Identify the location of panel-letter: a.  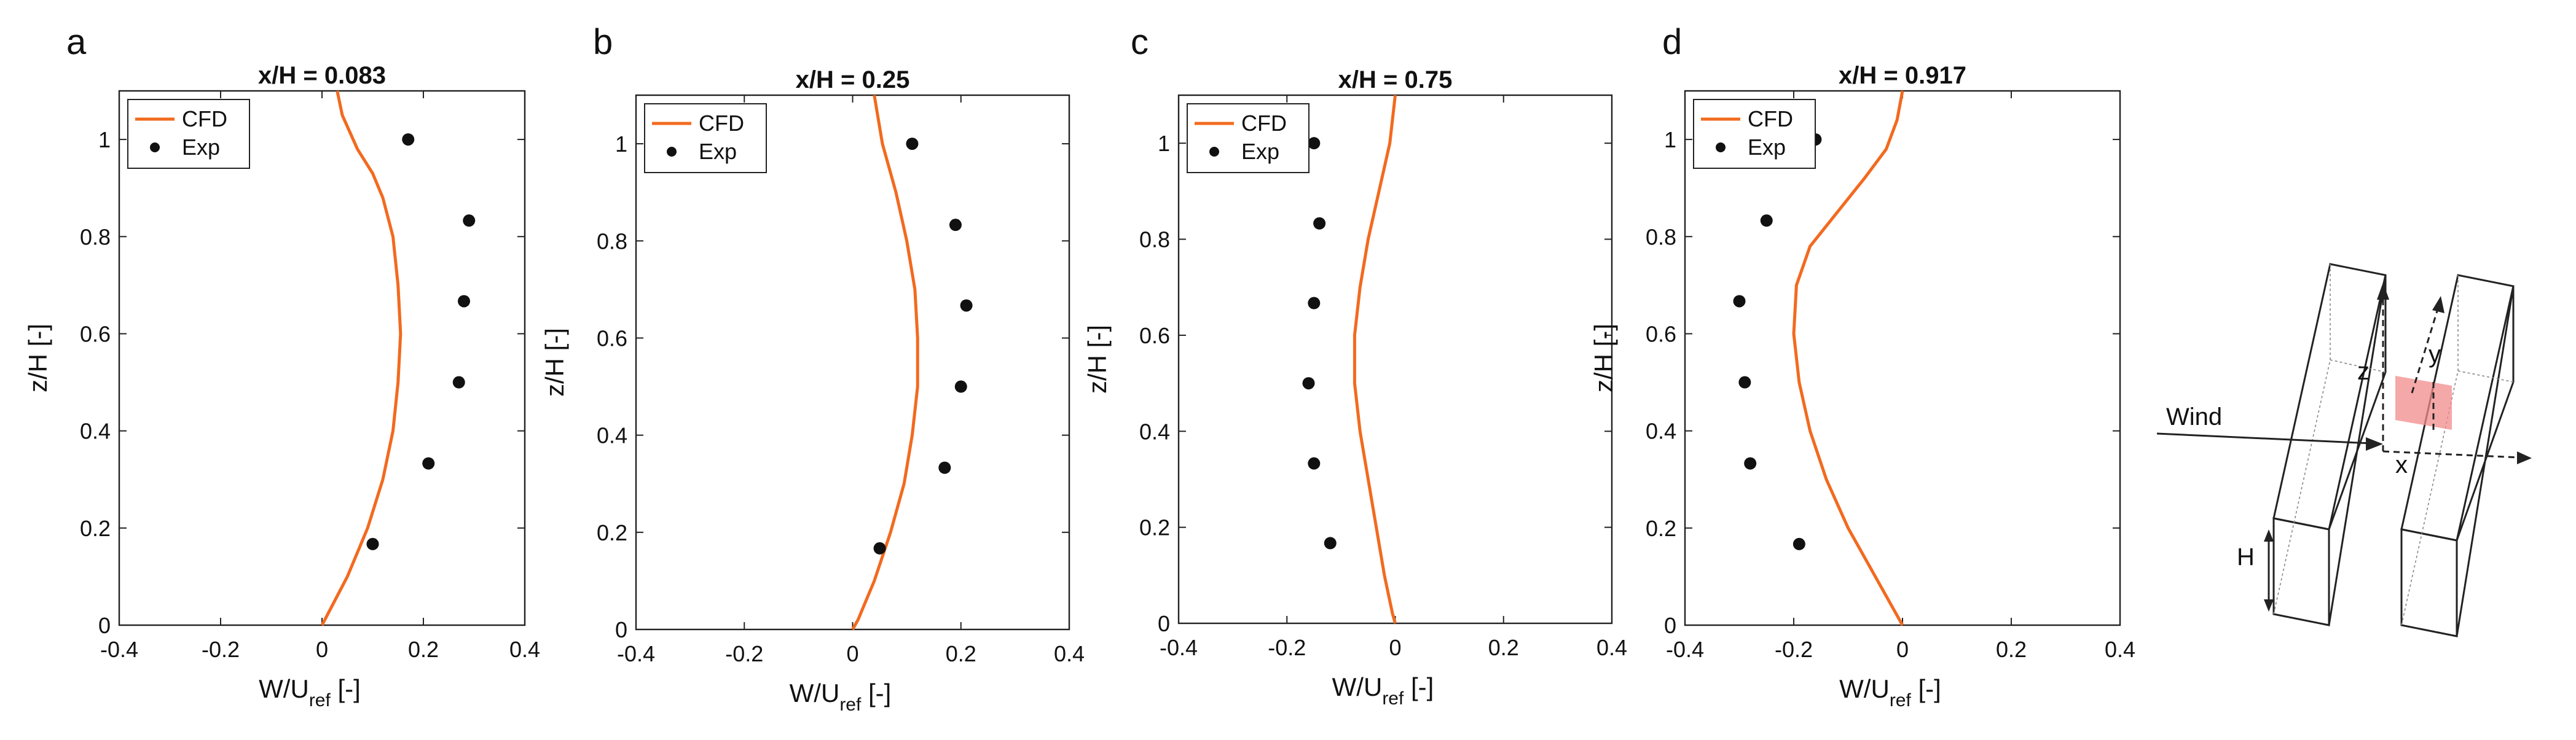
(76, 42).